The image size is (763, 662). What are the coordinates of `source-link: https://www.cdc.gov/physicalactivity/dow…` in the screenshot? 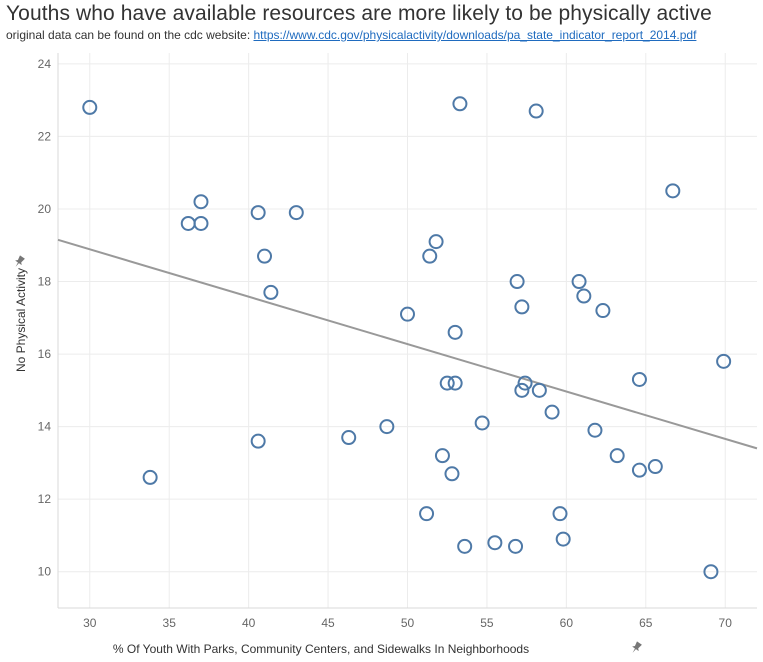 It's located at (475, 35).